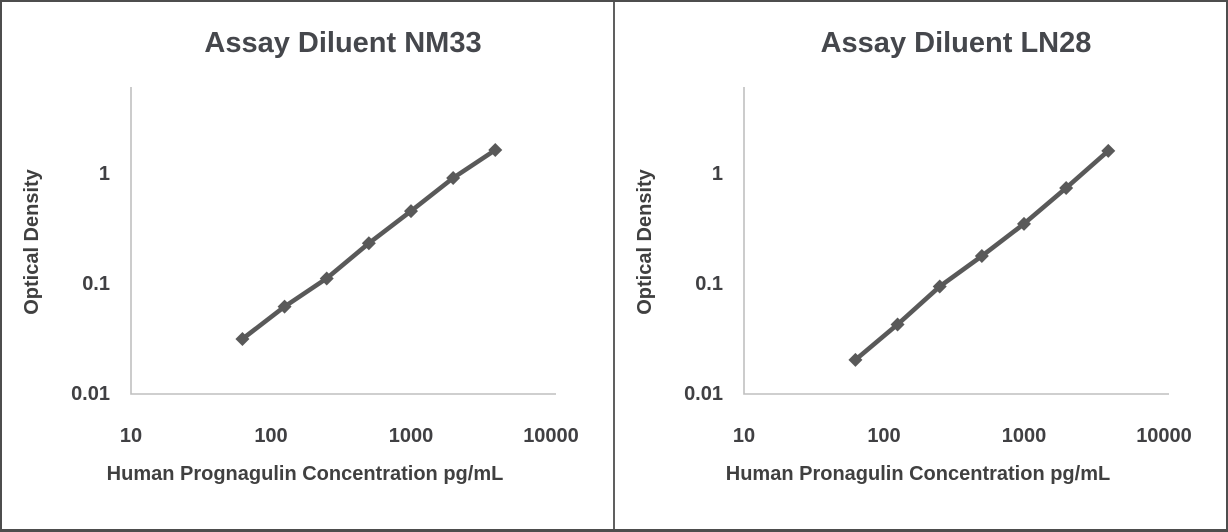 This screenshot has width=1228, height=532. What do you see at coordinates (614, 265) in the screenshot?
I see `panel-divider` at bounding box center [614, 265].